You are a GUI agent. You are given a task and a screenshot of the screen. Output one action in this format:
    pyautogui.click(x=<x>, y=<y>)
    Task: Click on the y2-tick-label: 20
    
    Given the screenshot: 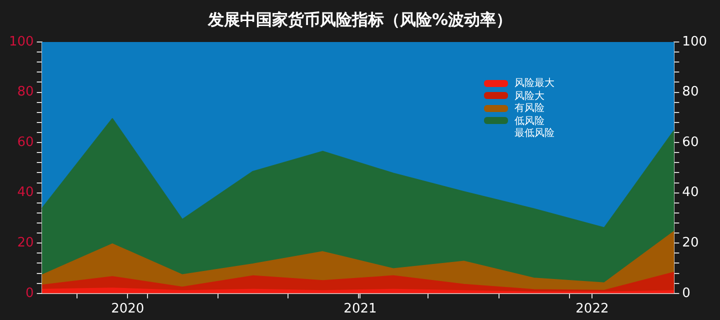 What is the action you would take?
    pyautogui.click(x=690, y=242)
    